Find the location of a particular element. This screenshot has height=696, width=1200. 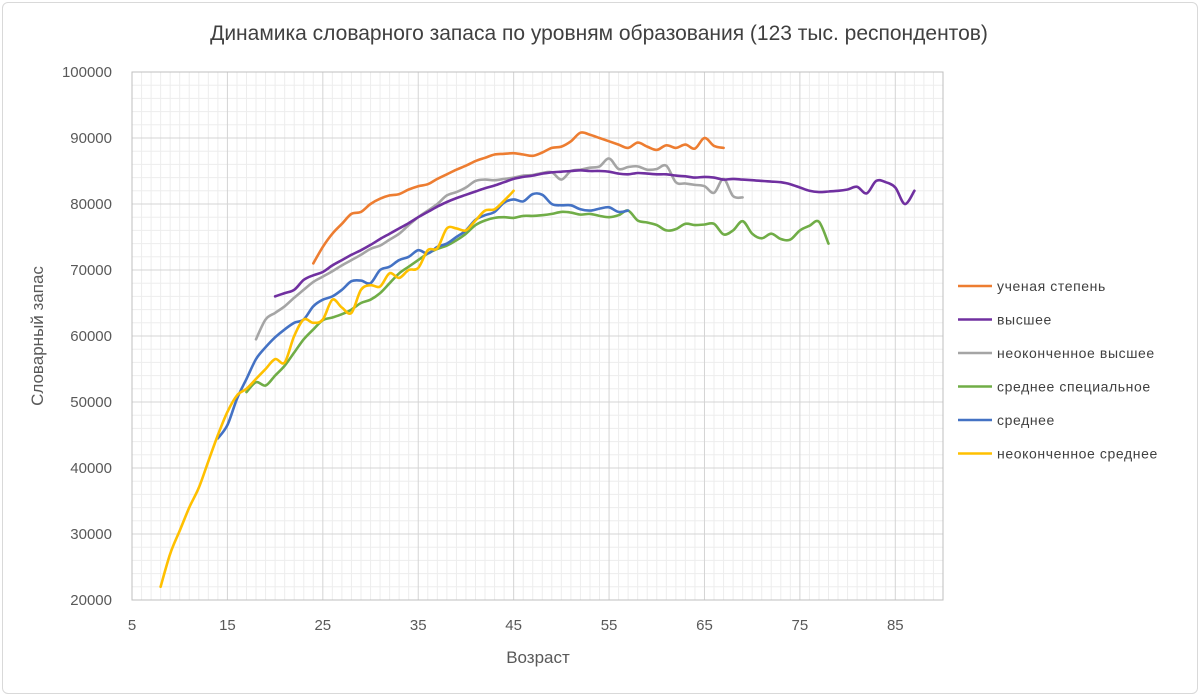

x-tick-label: 25 is located at coordinates (322, 625).